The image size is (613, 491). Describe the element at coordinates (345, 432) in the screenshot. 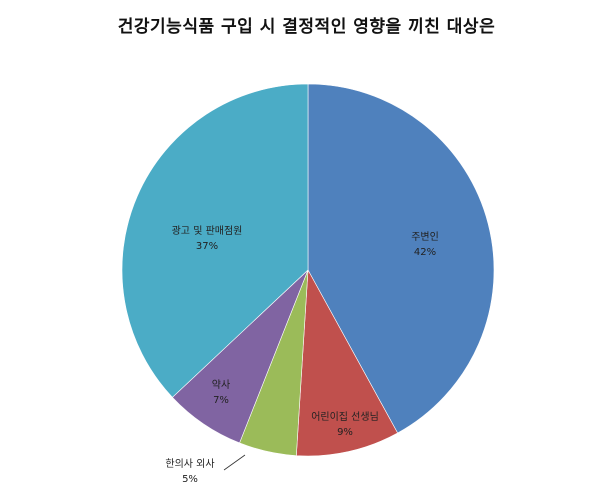

I see `slice-value-어린이집-선생님: 9%` at that location.